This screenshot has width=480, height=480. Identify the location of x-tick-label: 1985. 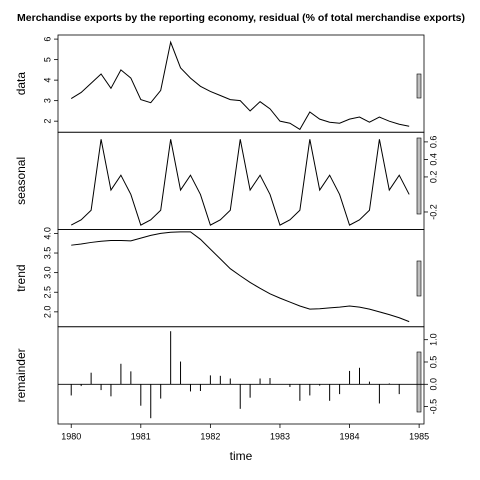
(419, 436).